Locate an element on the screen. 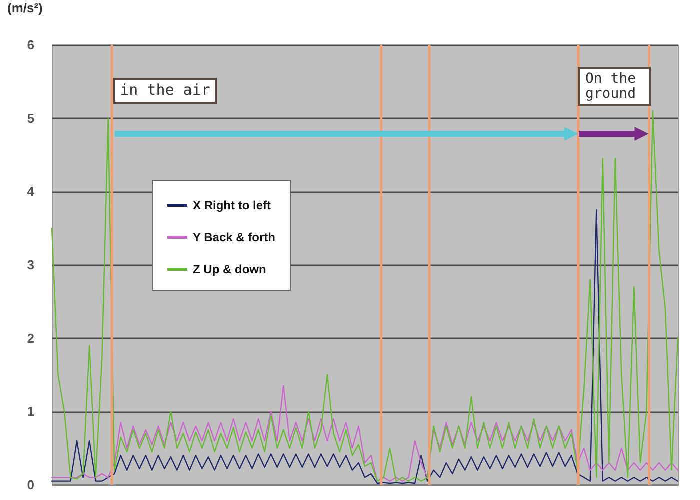  legend-label: X Right to left is located at coordinates (232, 205).